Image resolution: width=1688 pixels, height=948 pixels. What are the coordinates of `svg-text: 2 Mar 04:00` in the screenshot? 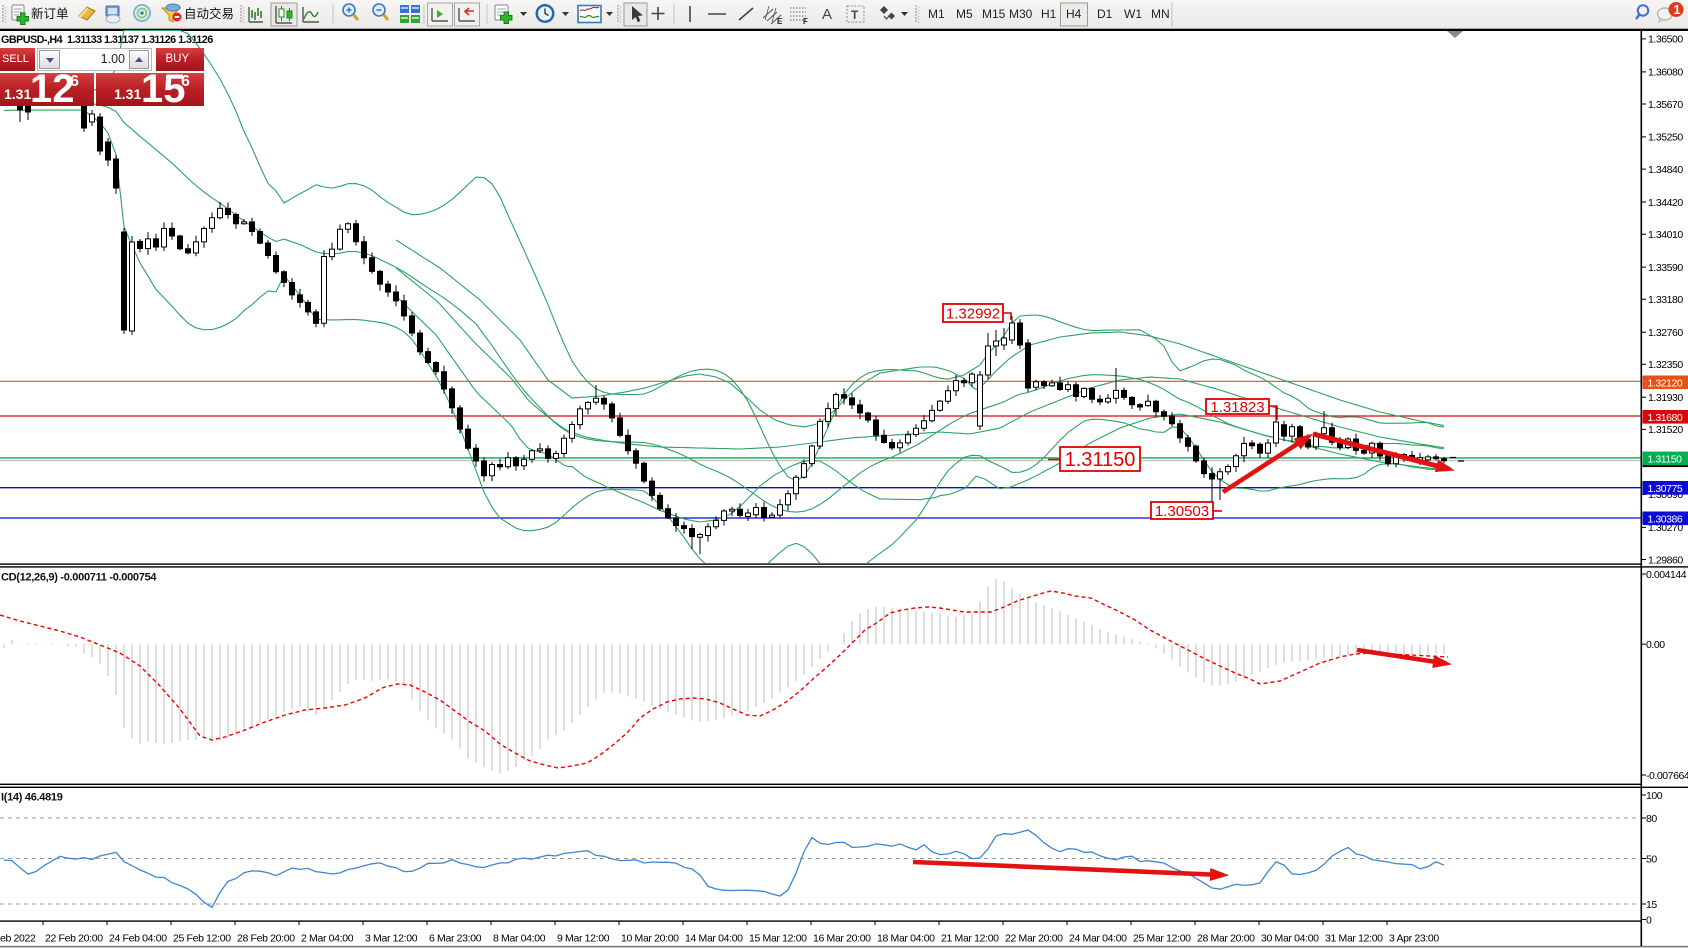 It's located at (327, 939).